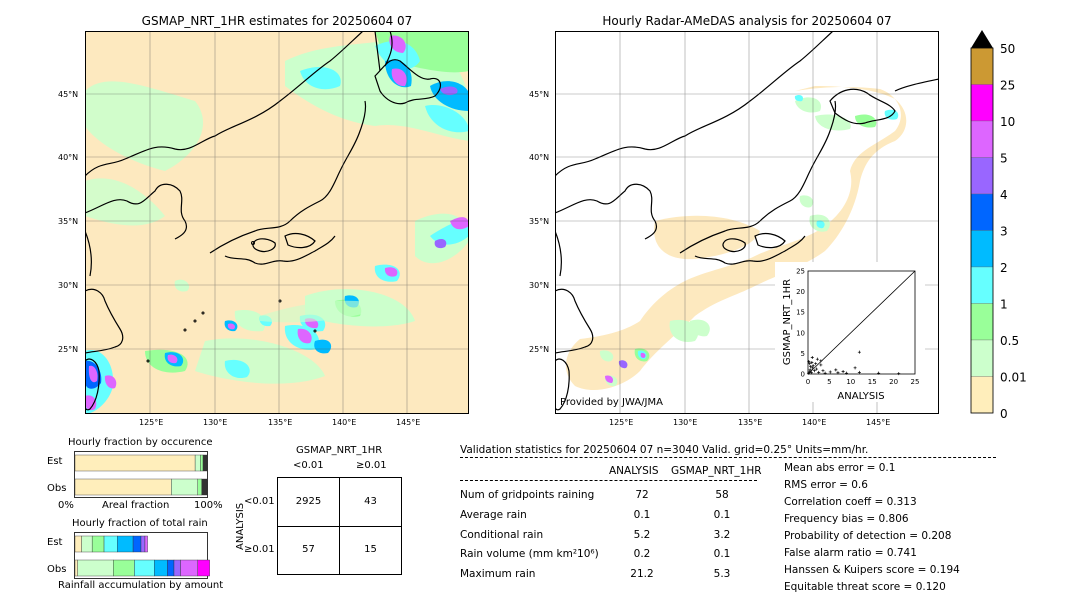 This screenshot has height=612, width=1080. I want to click on validation-table-divider, so click(608, 480).